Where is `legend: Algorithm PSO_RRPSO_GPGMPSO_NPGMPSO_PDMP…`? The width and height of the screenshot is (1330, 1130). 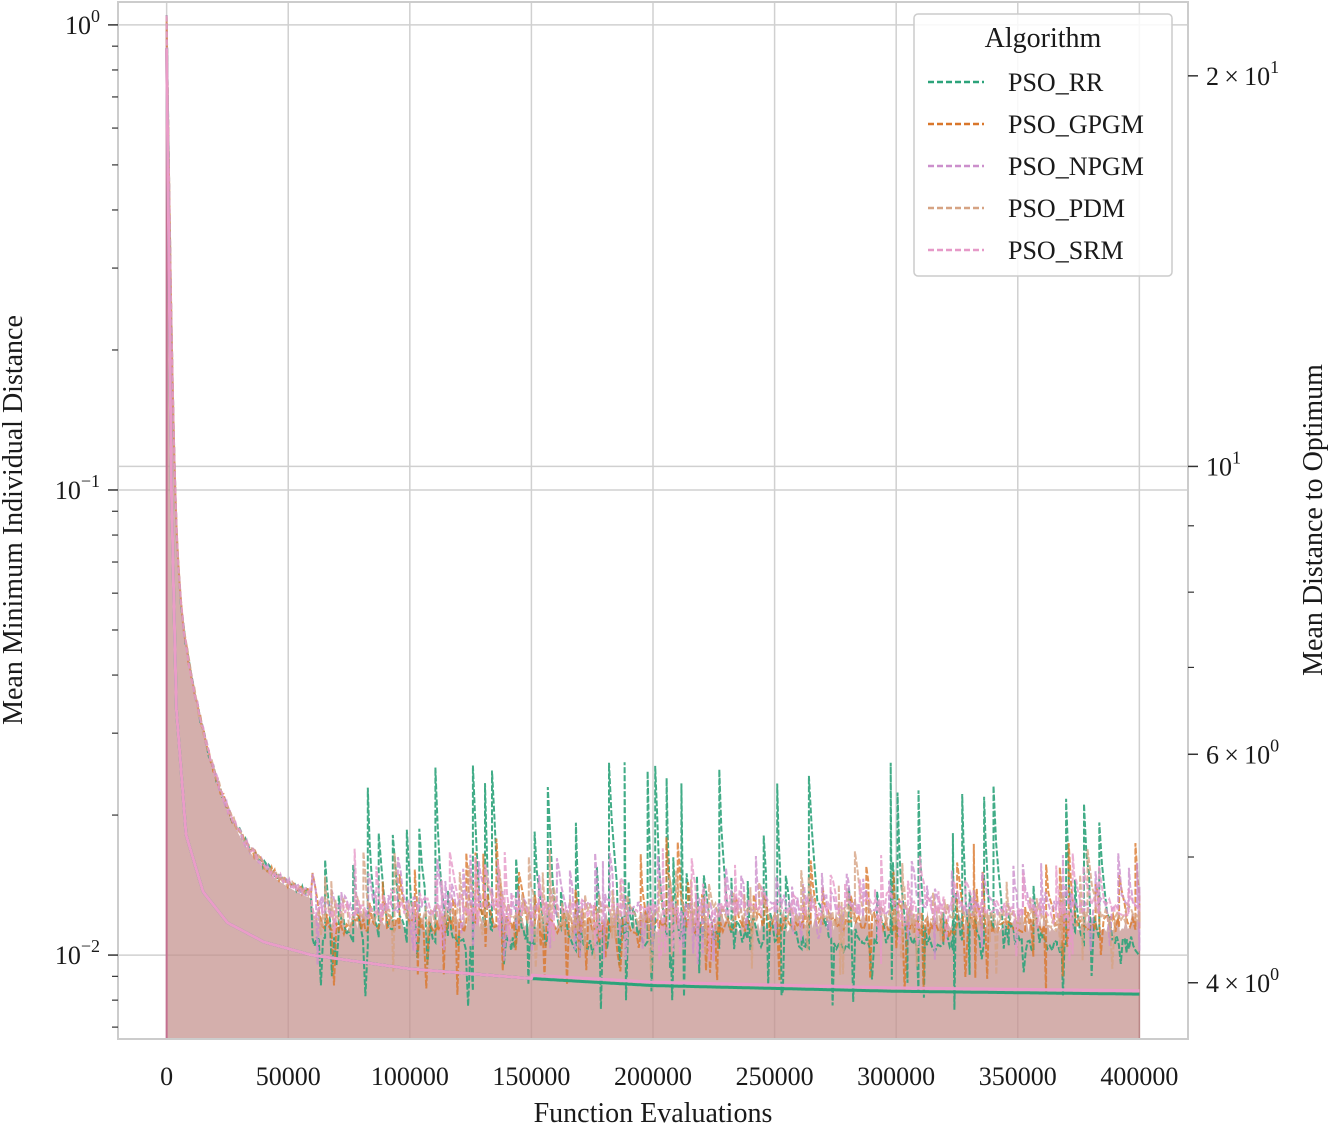 legend: Algorithm PSO_RRPSO_GPGMPSO_NPGMPSO_PDMP… is located at coordinates (1043, 145).